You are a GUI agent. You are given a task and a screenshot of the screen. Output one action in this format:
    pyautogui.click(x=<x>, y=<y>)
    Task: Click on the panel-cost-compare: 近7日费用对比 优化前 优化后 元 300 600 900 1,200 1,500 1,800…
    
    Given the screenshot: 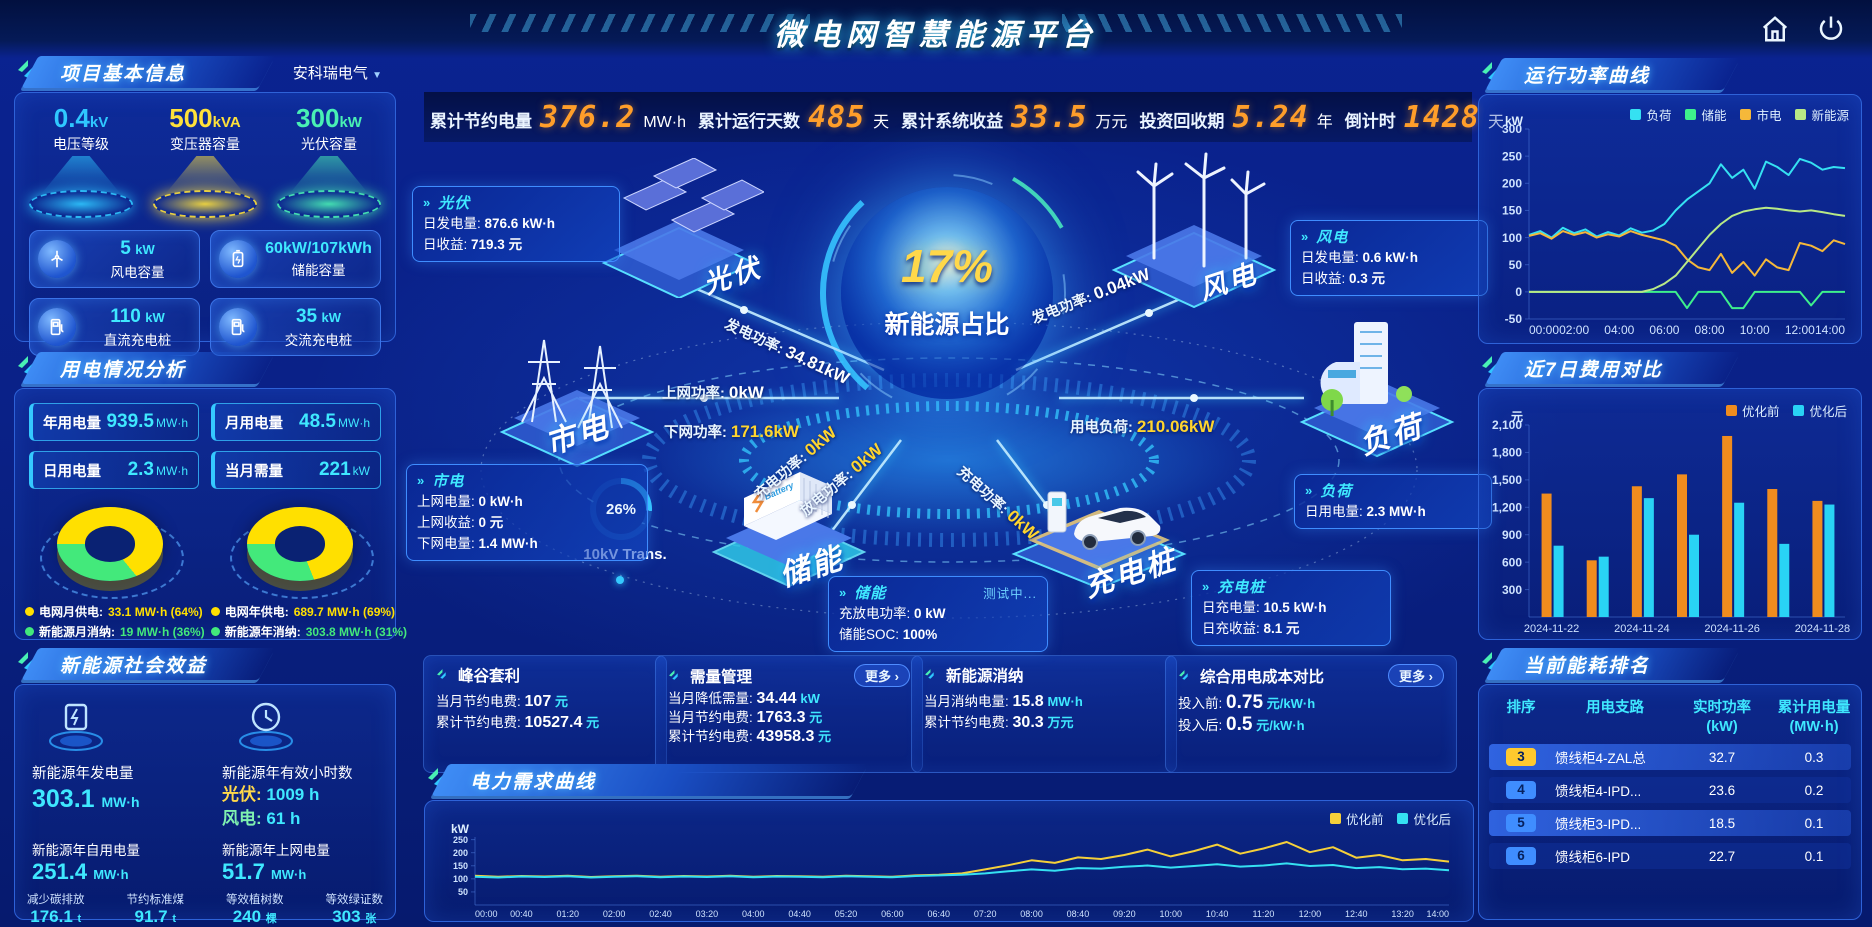 What is the action you would take?
    pyautogui.click(x=1670, y=496)
    